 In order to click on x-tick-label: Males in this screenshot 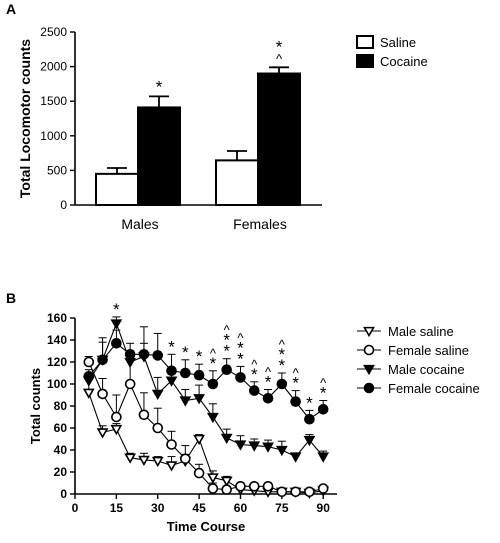, I will do `click(139, 224)`.